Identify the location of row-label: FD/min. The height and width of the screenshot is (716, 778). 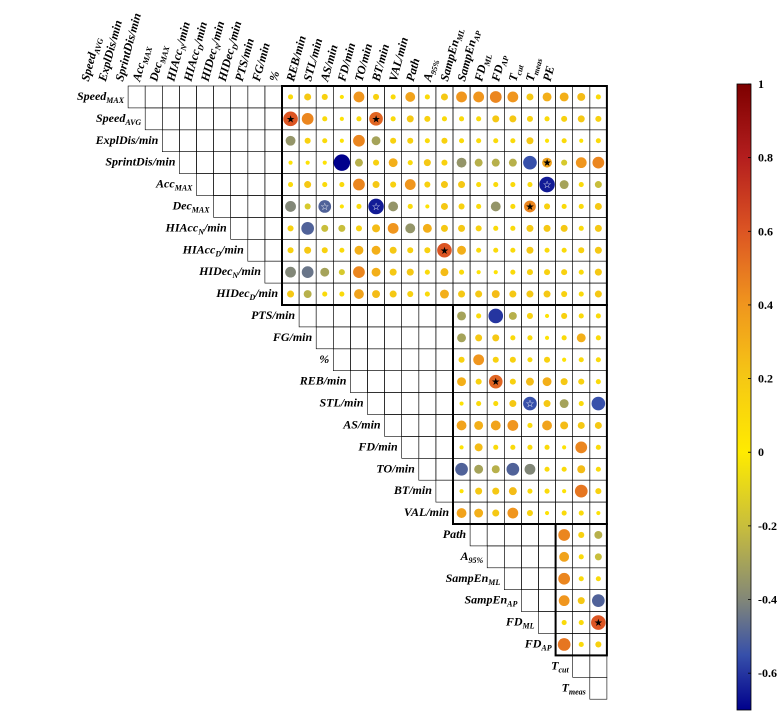
(377, 446).